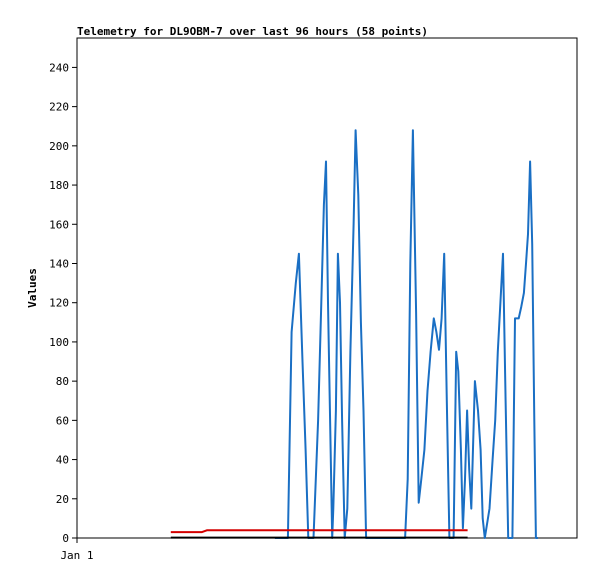 This screenshot has width=597, height=579. Describe the element at coordinates (59, 107) in the screenshot. I see `y-tick-label: 220` at that location.